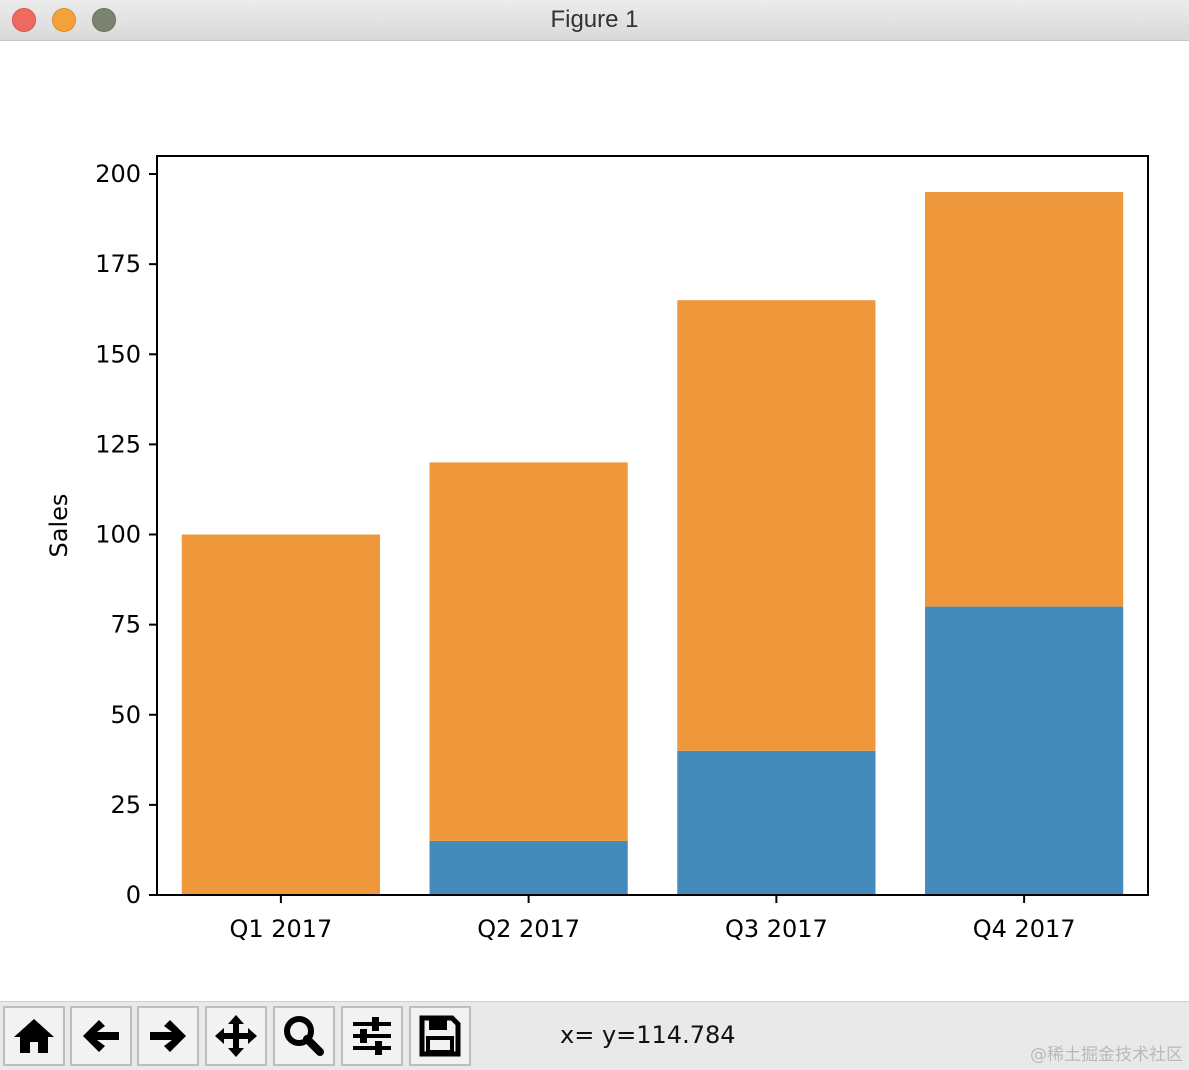 This screenshot has height=1070, width=1189. I want to click on save-icon, so click(440, 1036).